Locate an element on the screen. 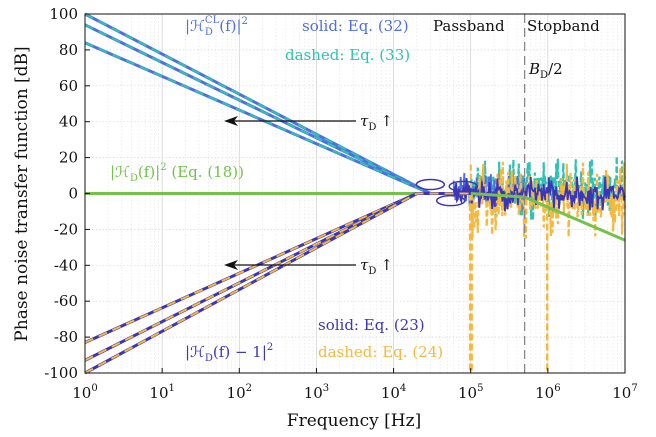 This screenshot has width=656, height=437. stopband-label: Stopband is located at coordinates (563, 26).